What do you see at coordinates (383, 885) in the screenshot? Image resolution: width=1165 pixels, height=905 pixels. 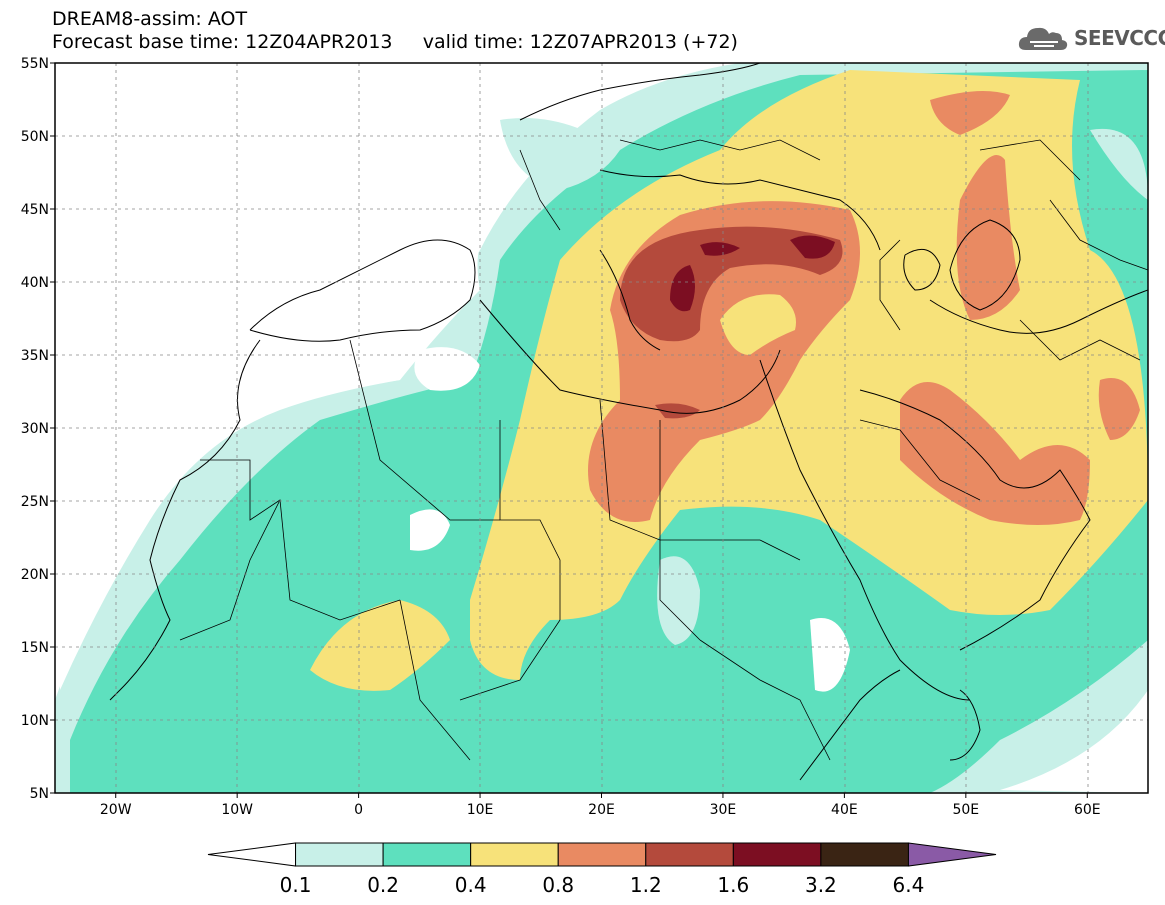 I see `legend-label: 0.2` at bounding box center [383, 885].